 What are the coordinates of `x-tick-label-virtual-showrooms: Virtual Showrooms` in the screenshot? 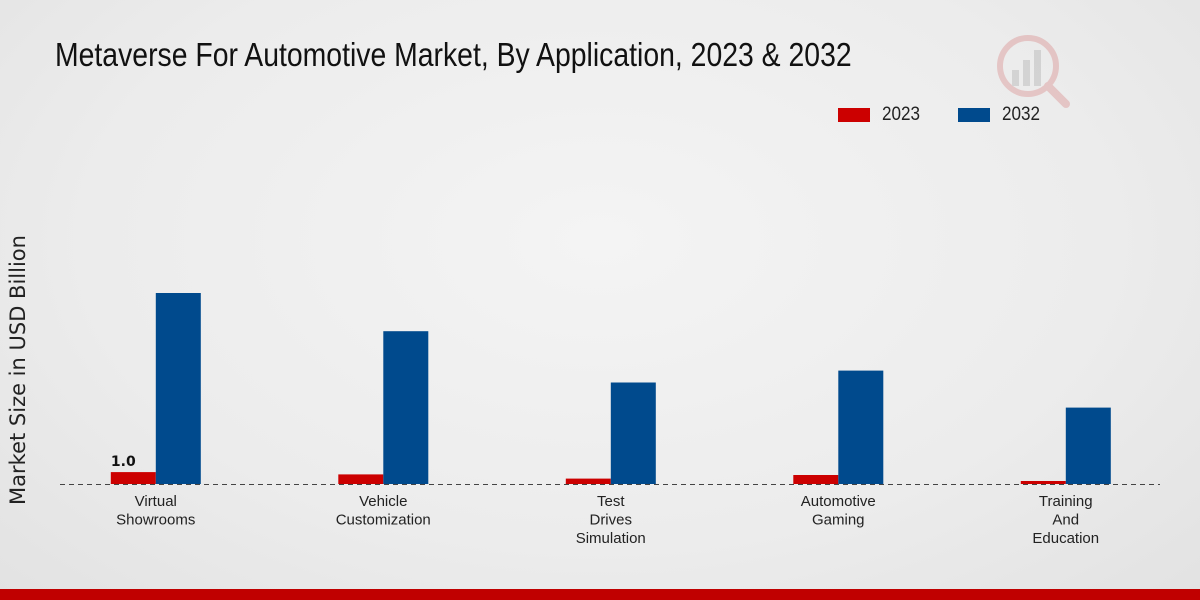 It's located at (155, 511).